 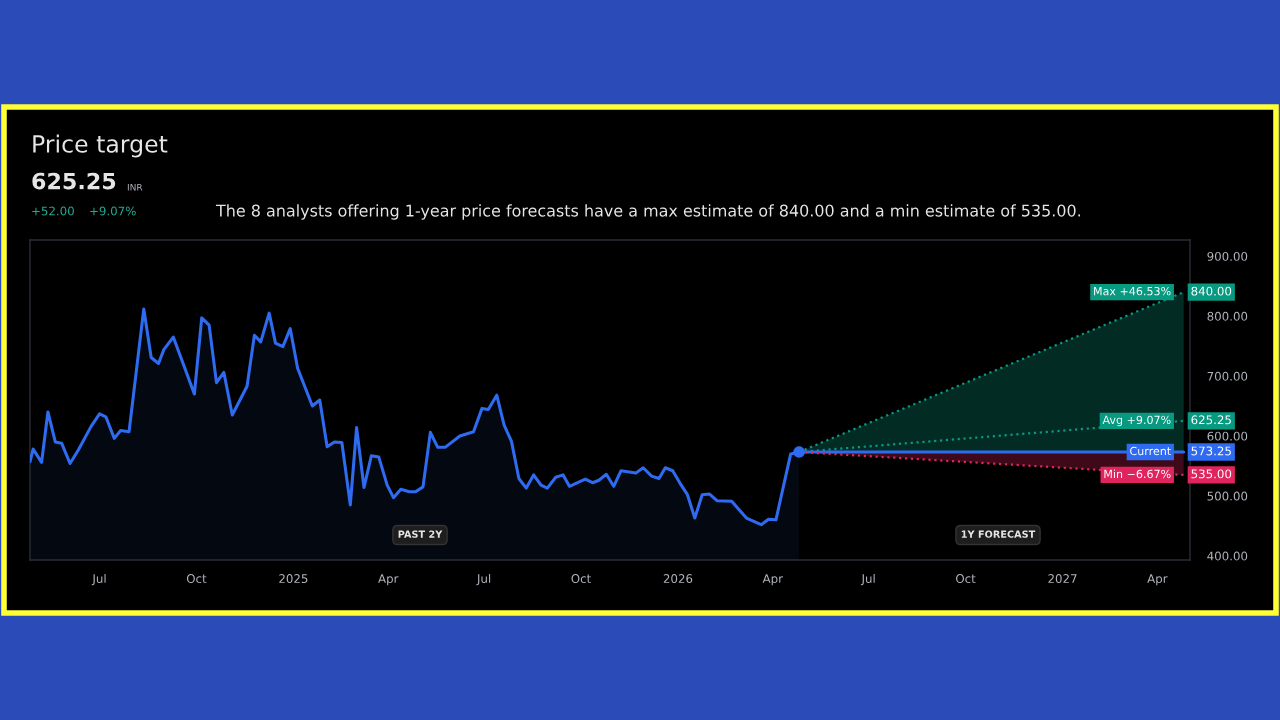 I want to click on x-tick-label: 2025, so click(x=293, y=579).